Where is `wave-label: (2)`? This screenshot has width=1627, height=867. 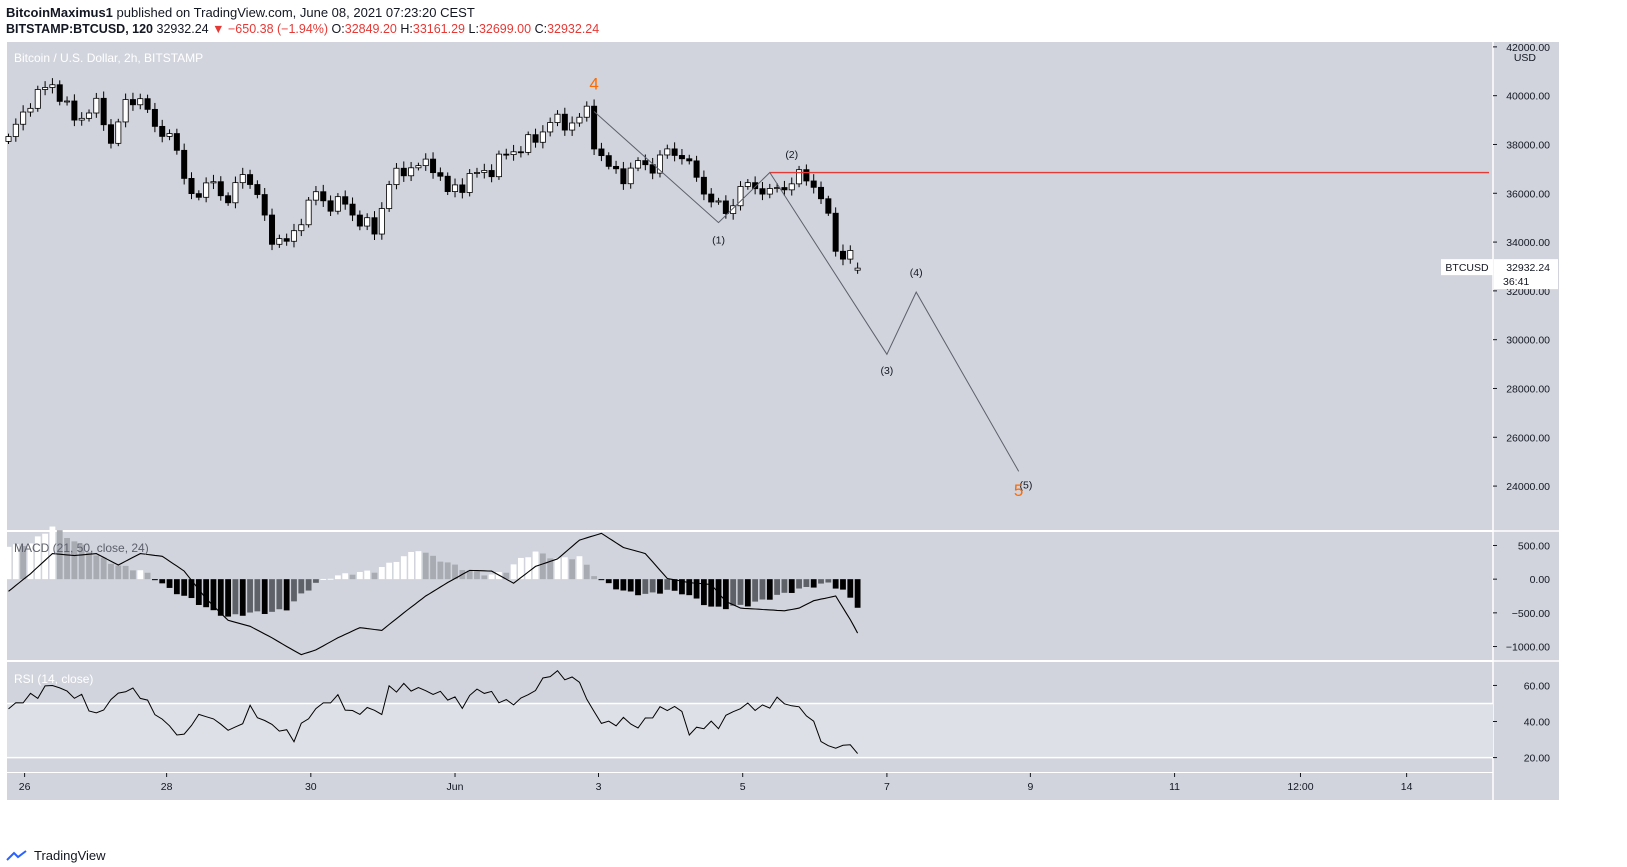 wave-label: (2) is located at coordinates (791, 155).